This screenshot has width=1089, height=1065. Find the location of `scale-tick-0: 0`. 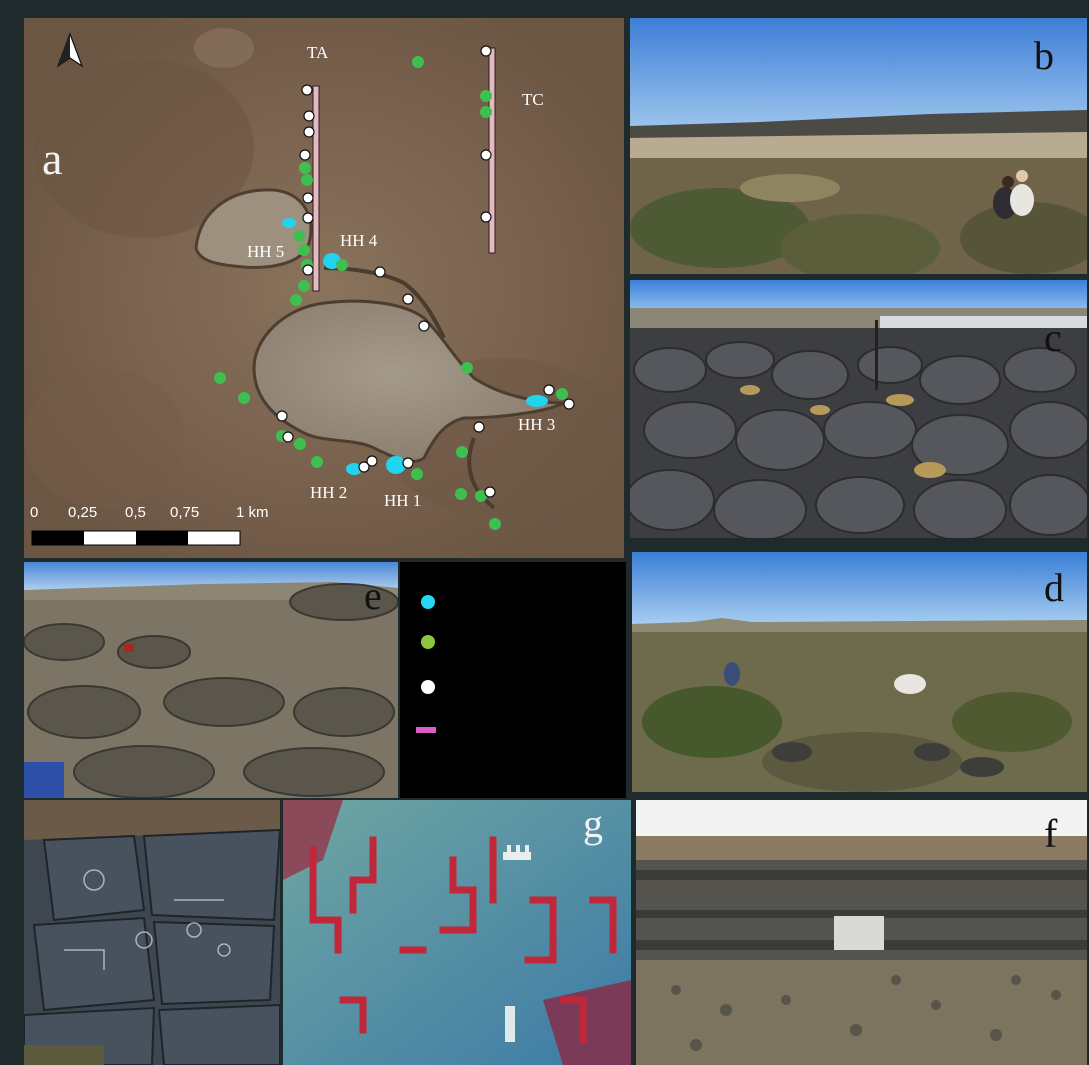

scale-tick-0: 0 is located at coordinates (34, 512).